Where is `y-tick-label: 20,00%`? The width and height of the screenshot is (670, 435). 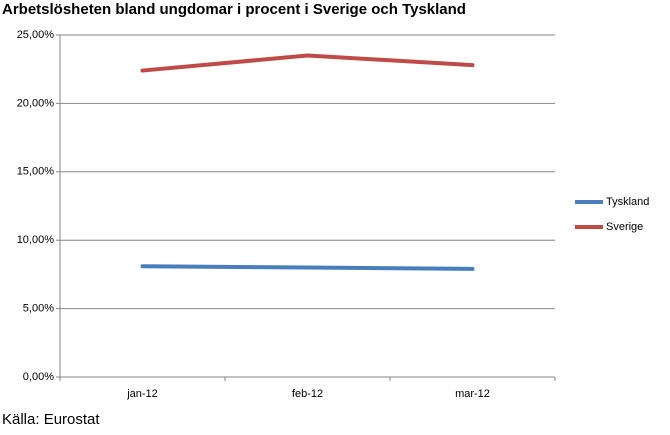
y-tick-label: 20,00% is located at coordinates (36, 103).